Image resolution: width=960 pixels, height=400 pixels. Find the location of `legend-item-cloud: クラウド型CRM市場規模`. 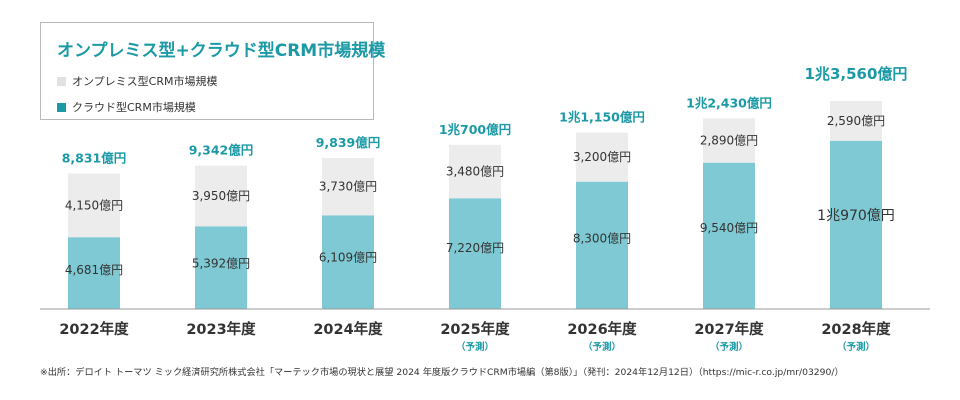

legend-item-cloud: クラウド型CRM市場規模 is located at coordinates (126, 107).